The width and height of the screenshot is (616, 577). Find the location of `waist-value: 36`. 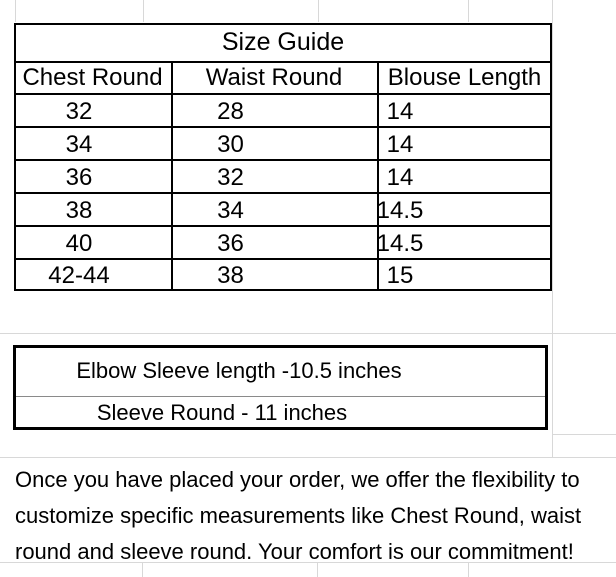

waist-value: 36 is located at coordinates (230, 243).